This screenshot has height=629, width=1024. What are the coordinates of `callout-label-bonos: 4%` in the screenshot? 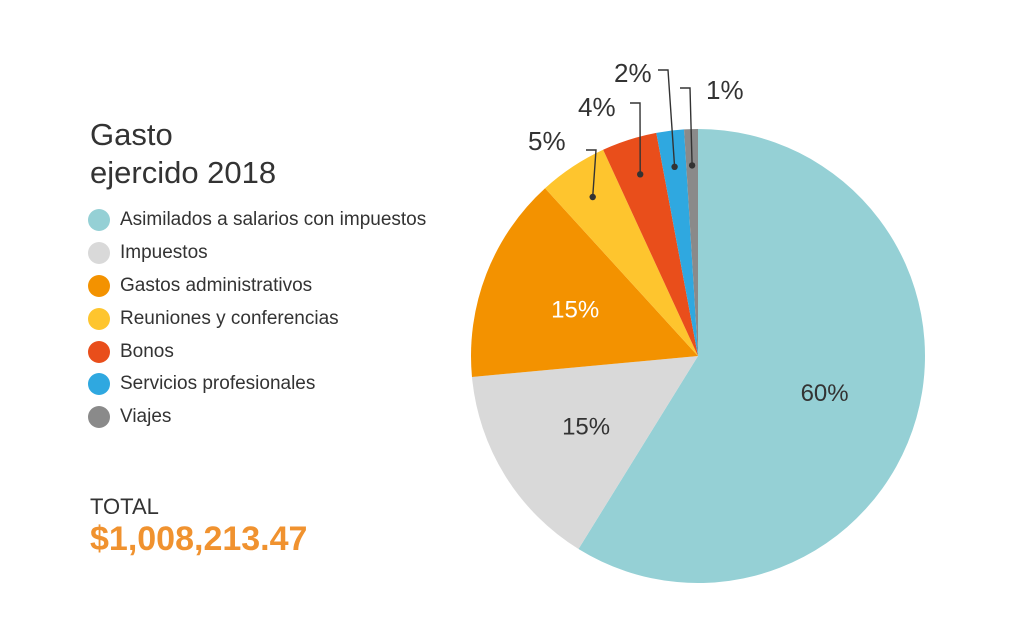 It's located at (597, 107).